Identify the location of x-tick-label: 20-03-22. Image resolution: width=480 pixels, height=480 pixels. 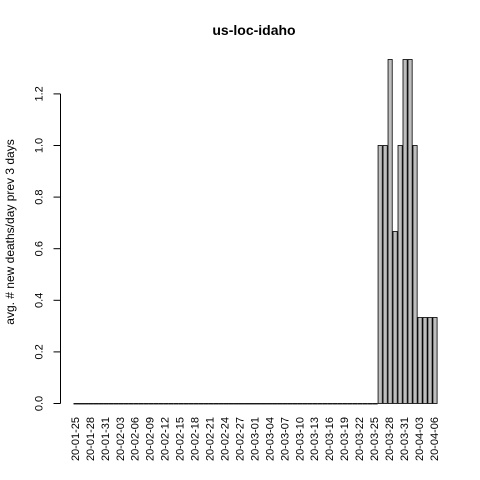
(360, 439).